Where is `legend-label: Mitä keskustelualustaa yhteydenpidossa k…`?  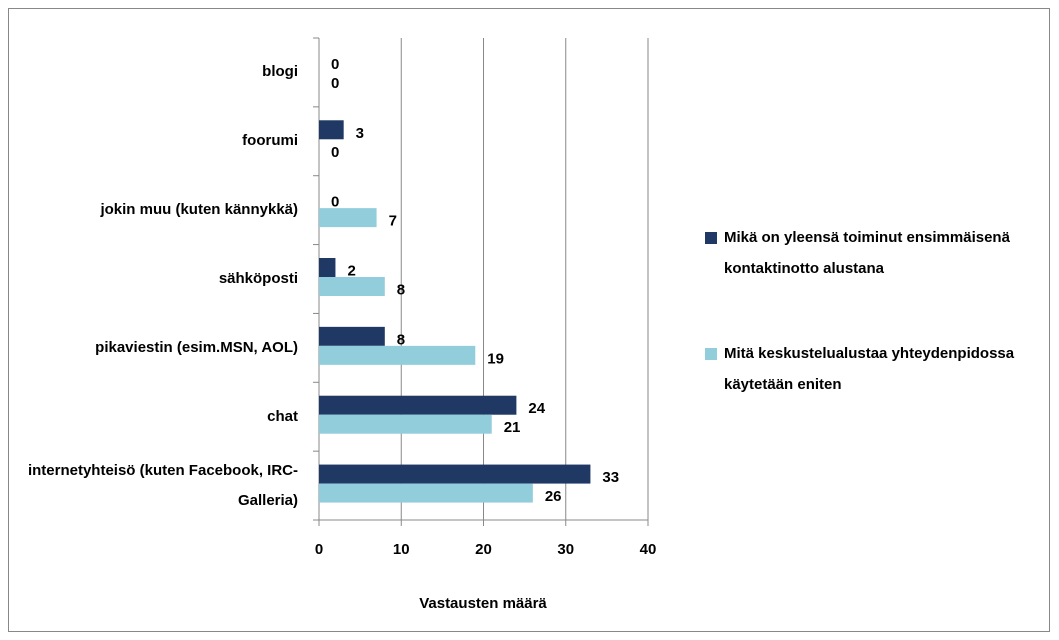
legend-label: Mitä keskustelualustaa yhteydenpidossa k… is located at coordinates (869, 369).